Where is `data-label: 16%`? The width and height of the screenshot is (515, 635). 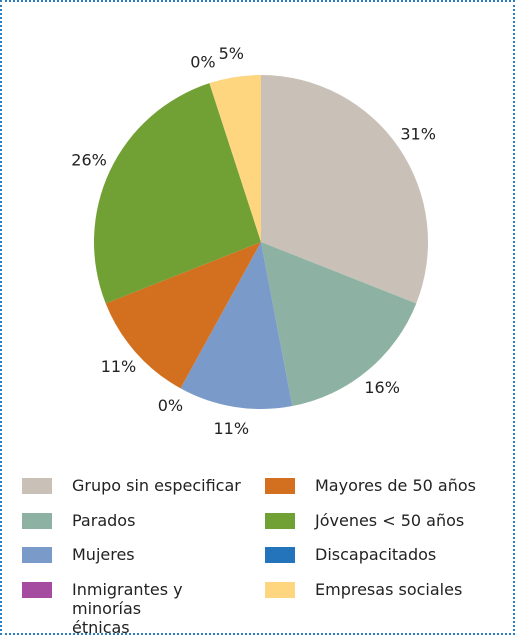
data-label: 16% is located at coordinates (382, 387).